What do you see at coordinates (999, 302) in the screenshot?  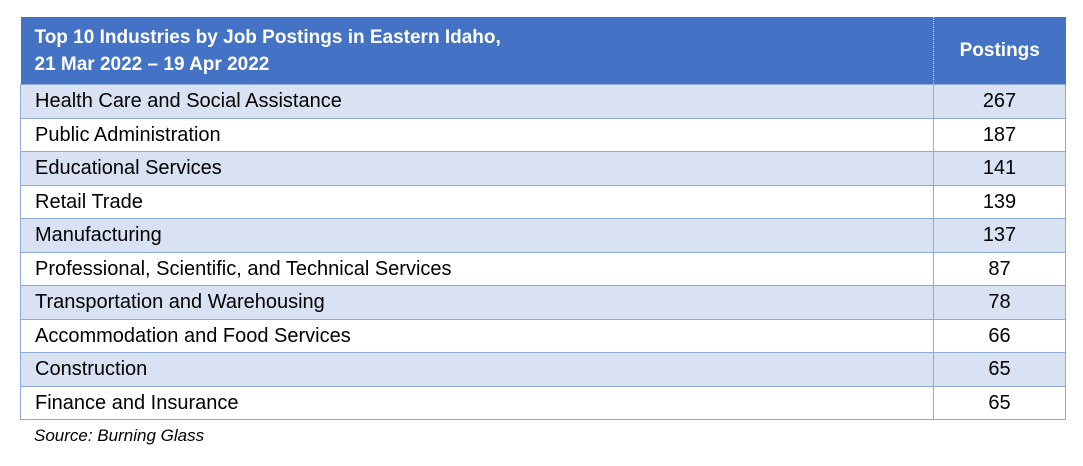 I see `postings-cell: 78` at bounding box center [999, 302].